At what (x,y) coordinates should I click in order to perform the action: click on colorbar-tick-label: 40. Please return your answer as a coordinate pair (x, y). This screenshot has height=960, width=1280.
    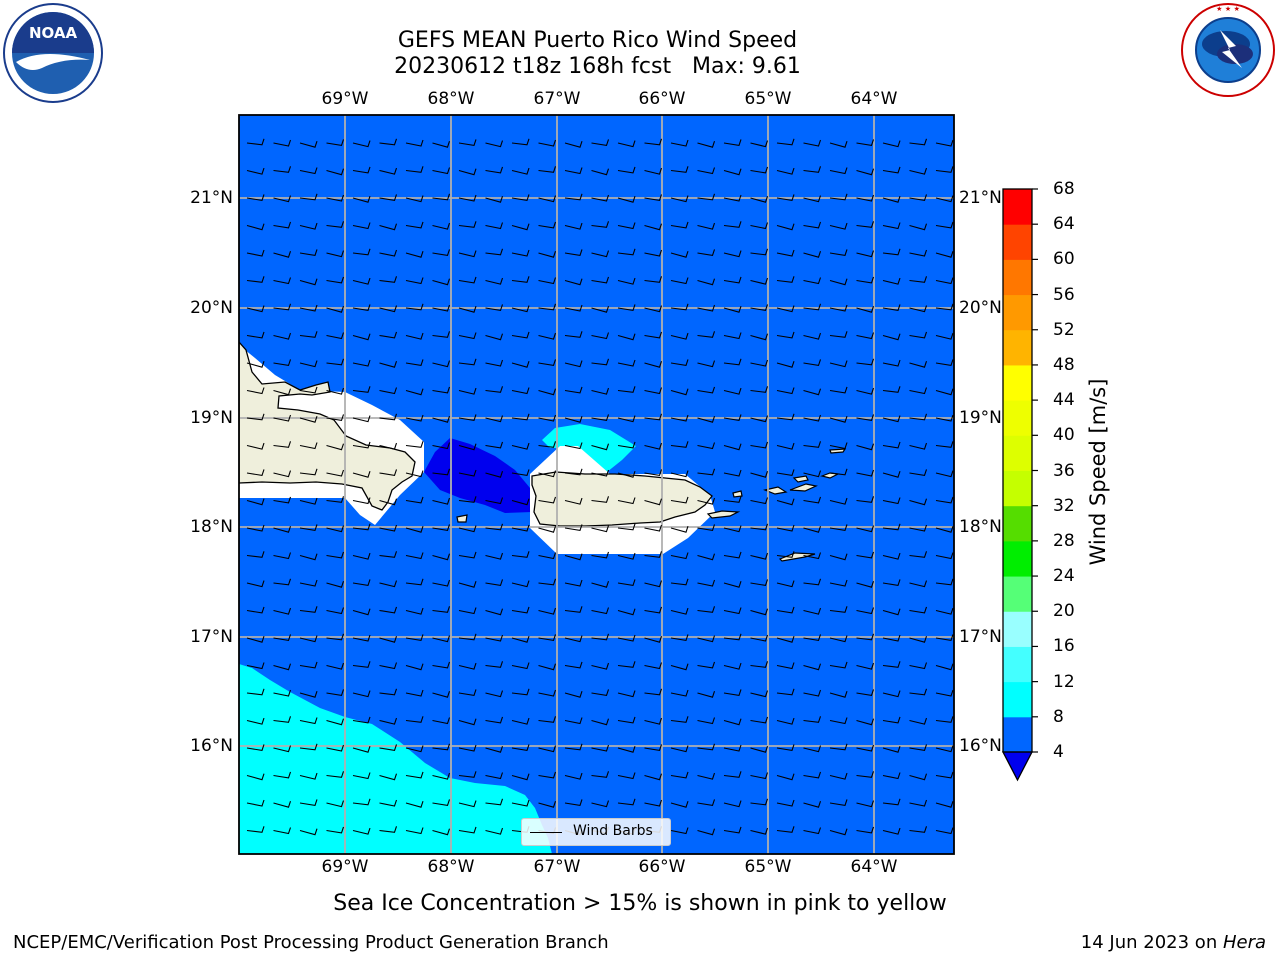
    Looking at the image, I should click on (1064, 435).